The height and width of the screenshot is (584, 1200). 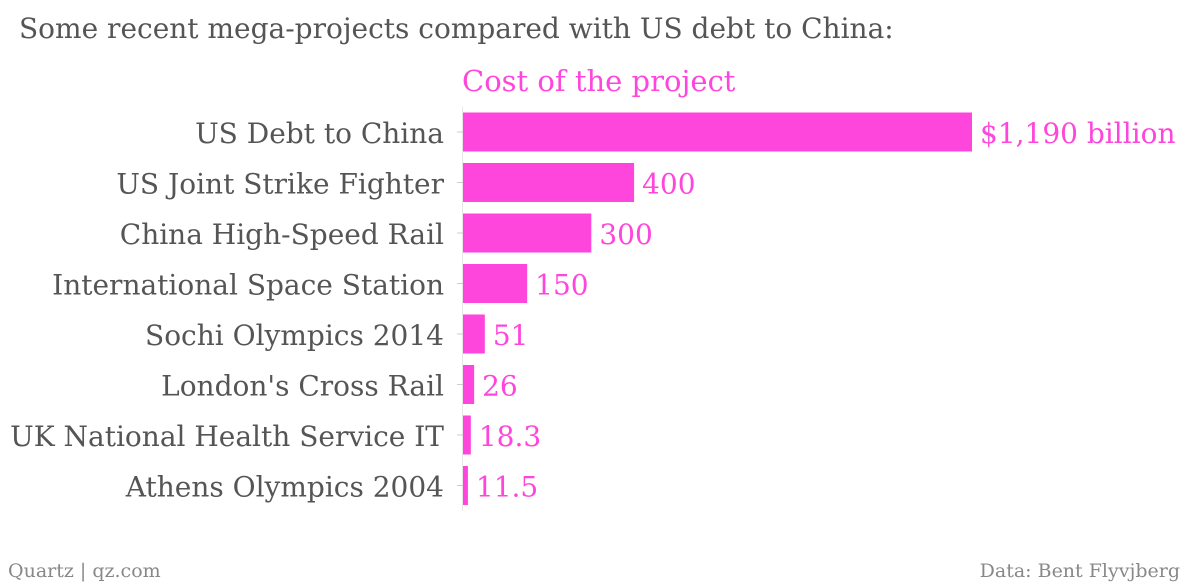 What do you see at coordinates (282, 234) in the screenshot?
I see `category-label: China High-Speed Rail` at bounding box center [282, 234].